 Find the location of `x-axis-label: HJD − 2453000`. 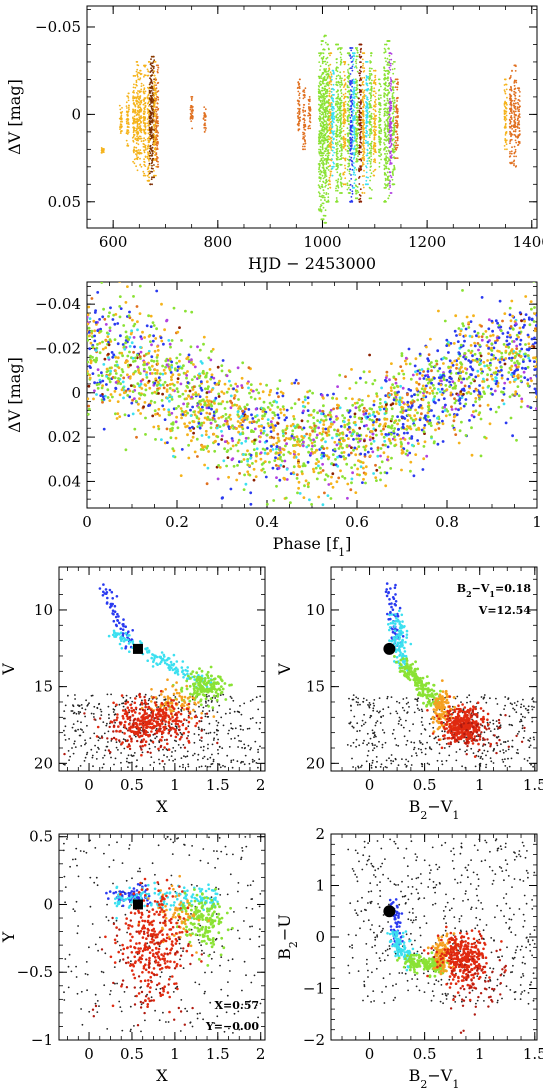

x-axis-label: HJD − 2453000 is located at coordinates (312, 263).